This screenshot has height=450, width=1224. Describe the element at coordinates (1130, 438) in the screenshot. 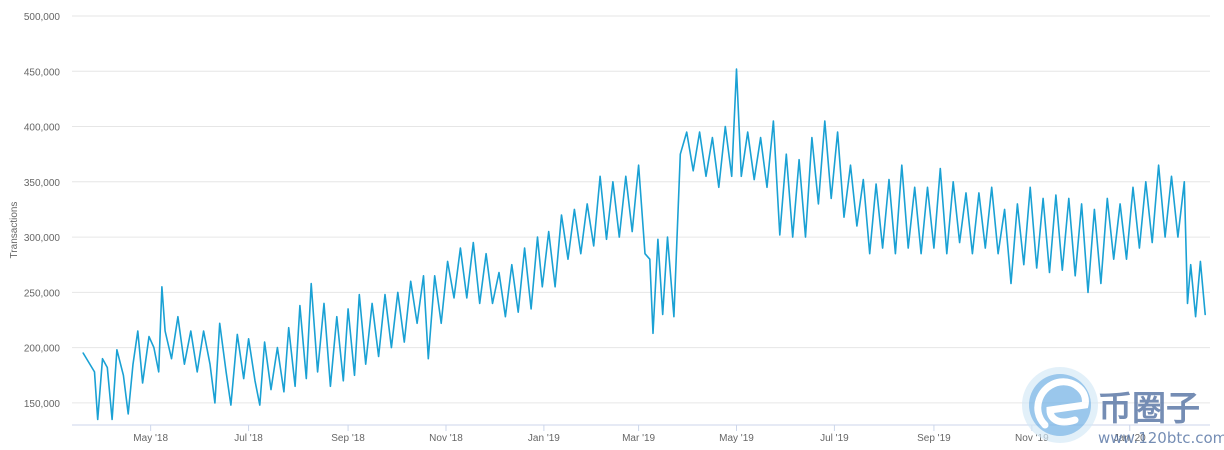

I see `x-tick-label: Jan '20` at that location.